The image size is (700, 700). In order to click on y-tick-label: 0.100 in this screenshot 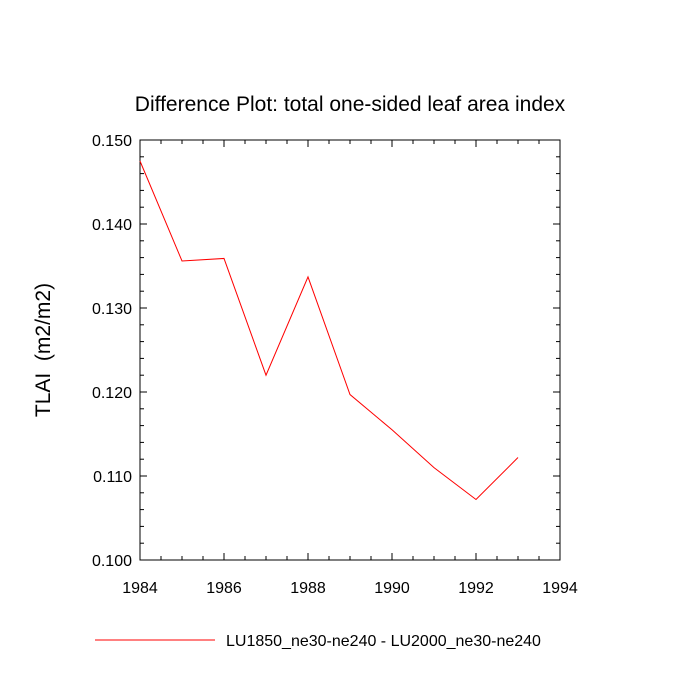, I will do `click(112, 561)`.